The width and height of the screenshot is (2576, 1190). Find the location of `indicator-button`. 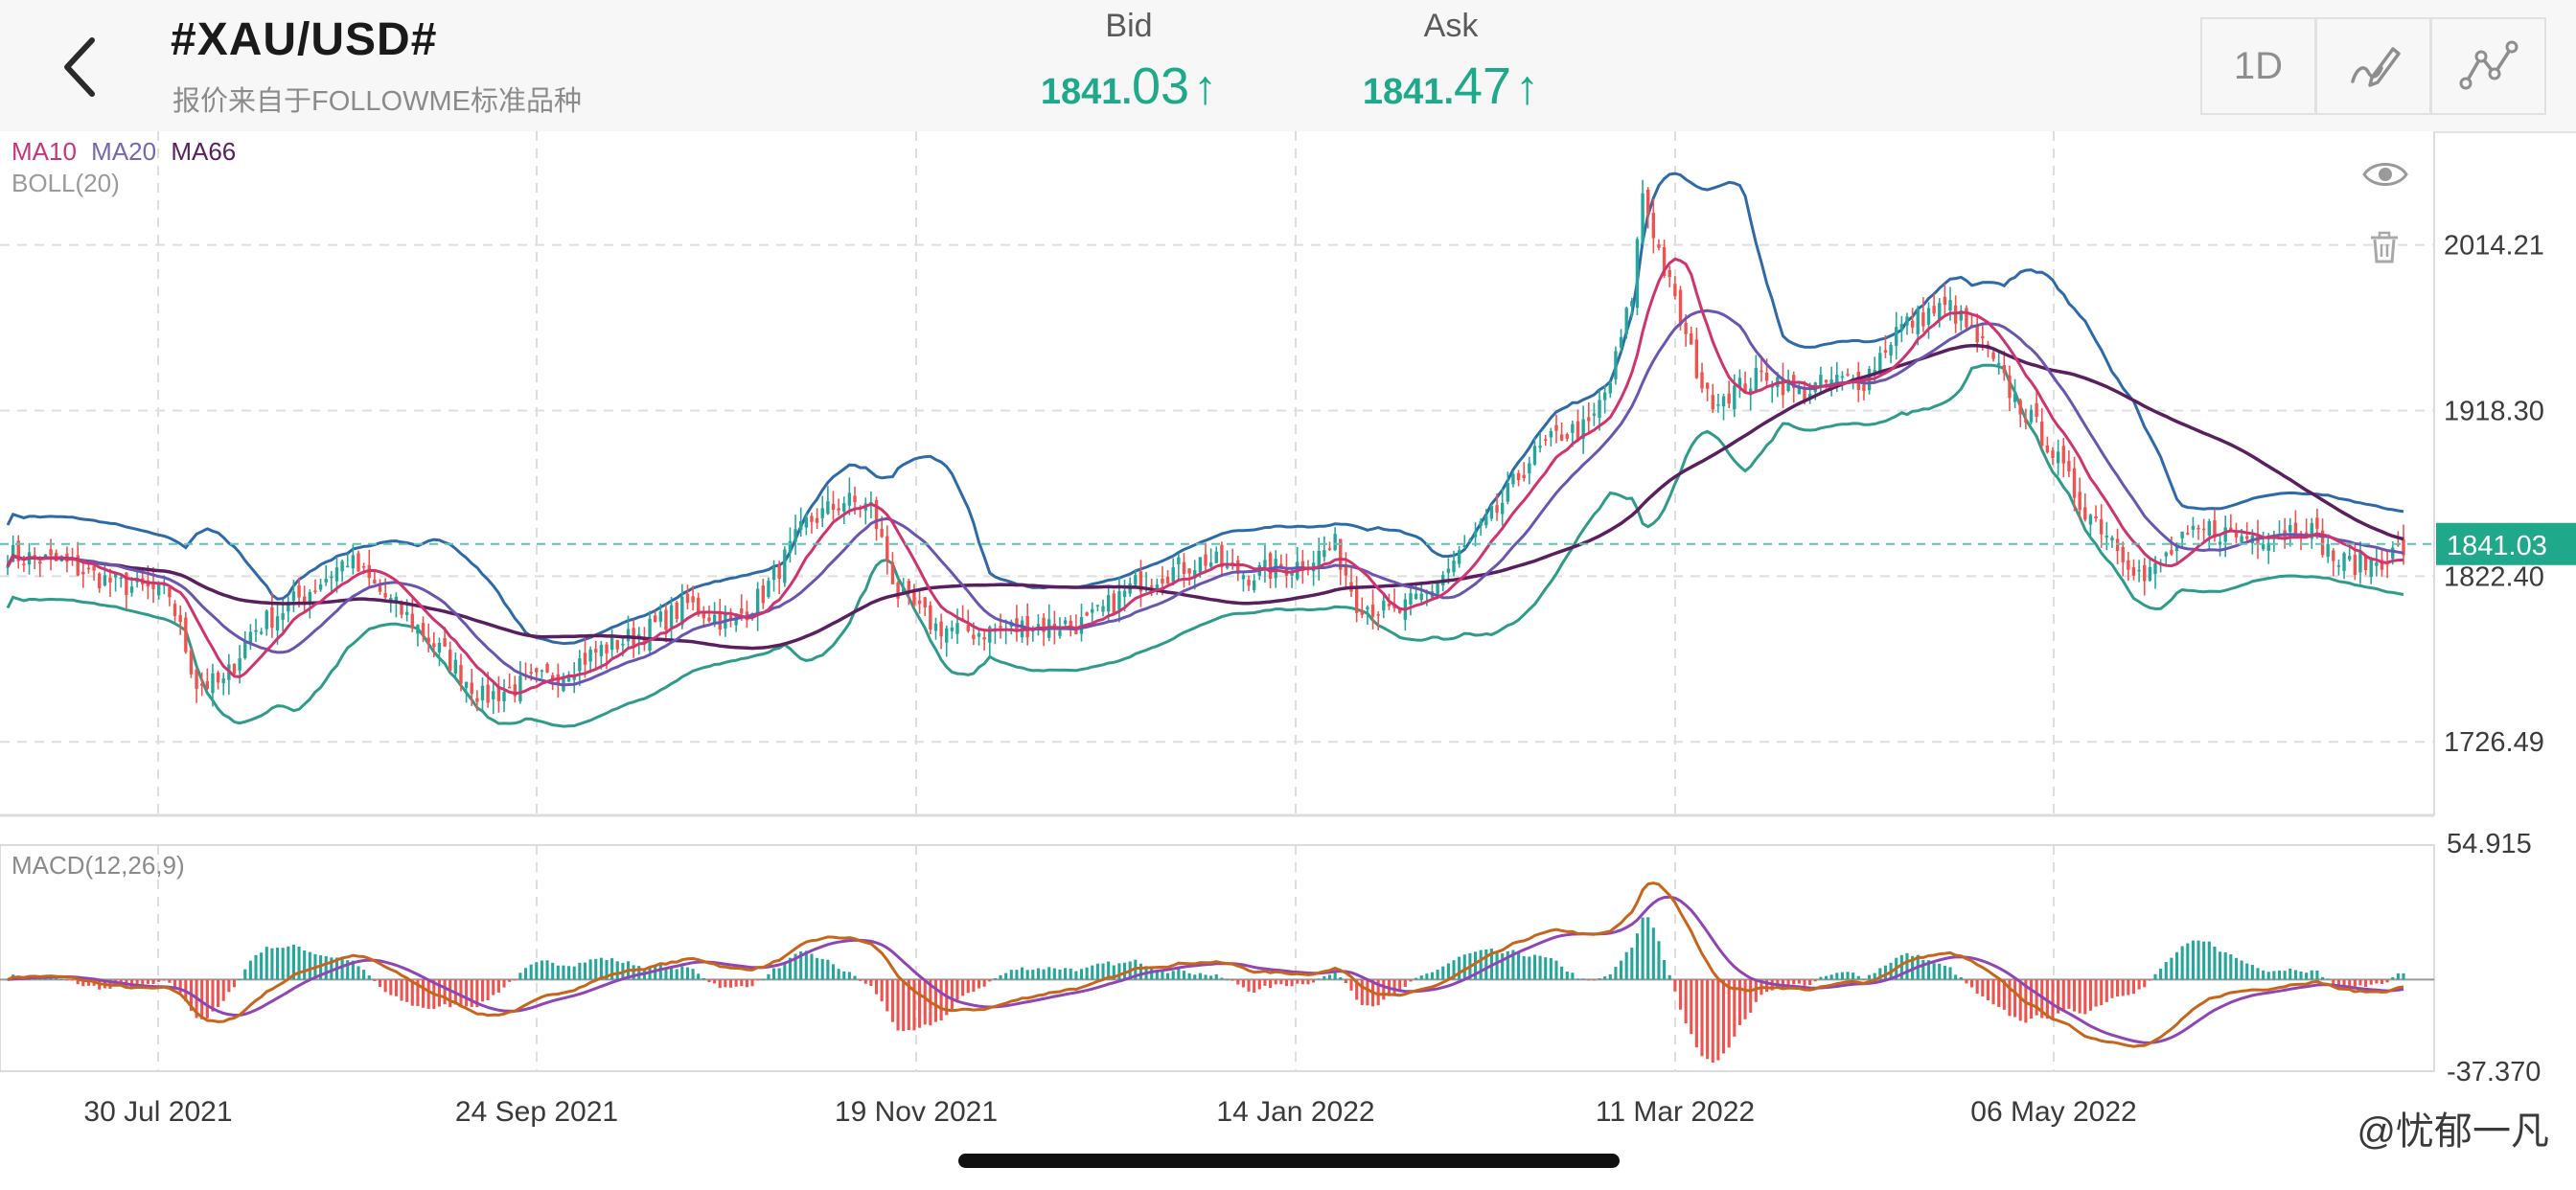

indicator-button is located at coordinates (2488, 66).